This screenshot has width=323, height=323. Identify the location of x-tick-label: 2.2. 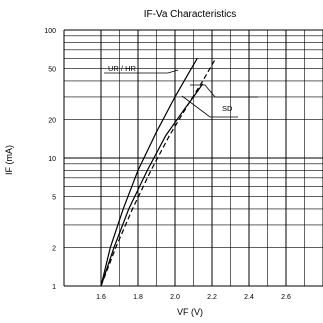
(212, 297).